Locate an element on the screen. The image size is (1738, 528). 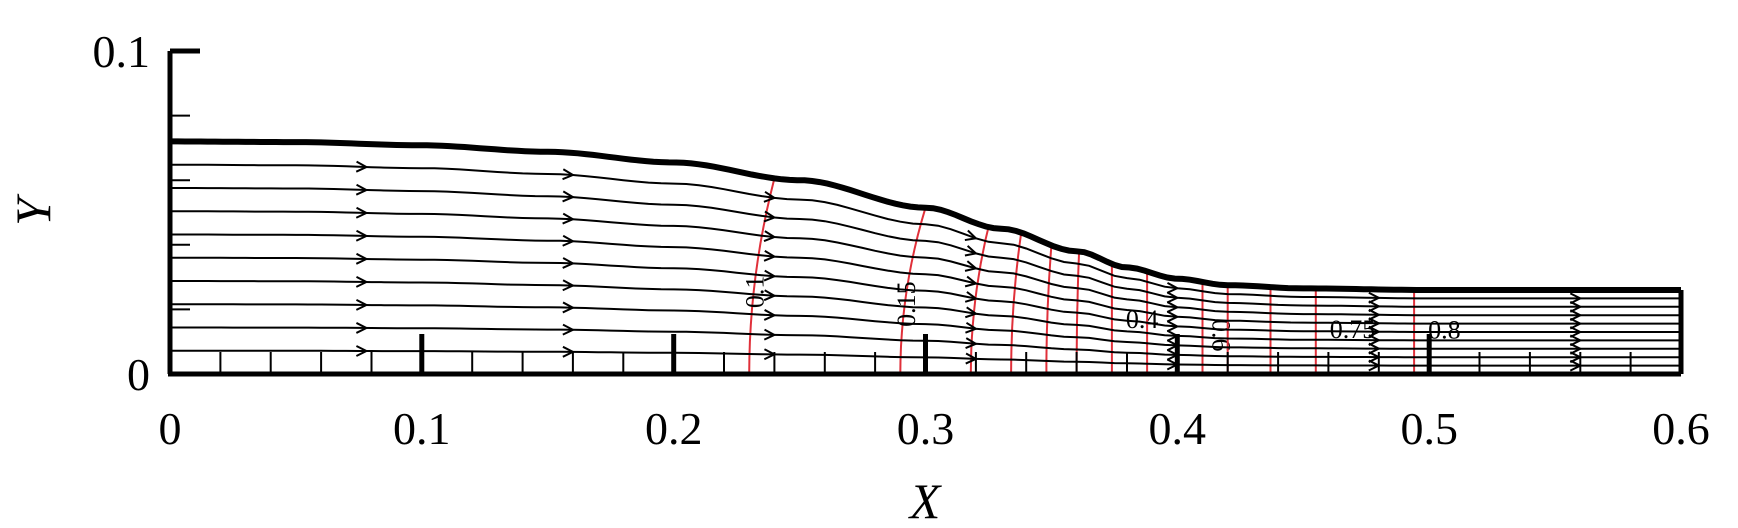
x-tick-label: 0.1 is located at coordinates (422, 428).